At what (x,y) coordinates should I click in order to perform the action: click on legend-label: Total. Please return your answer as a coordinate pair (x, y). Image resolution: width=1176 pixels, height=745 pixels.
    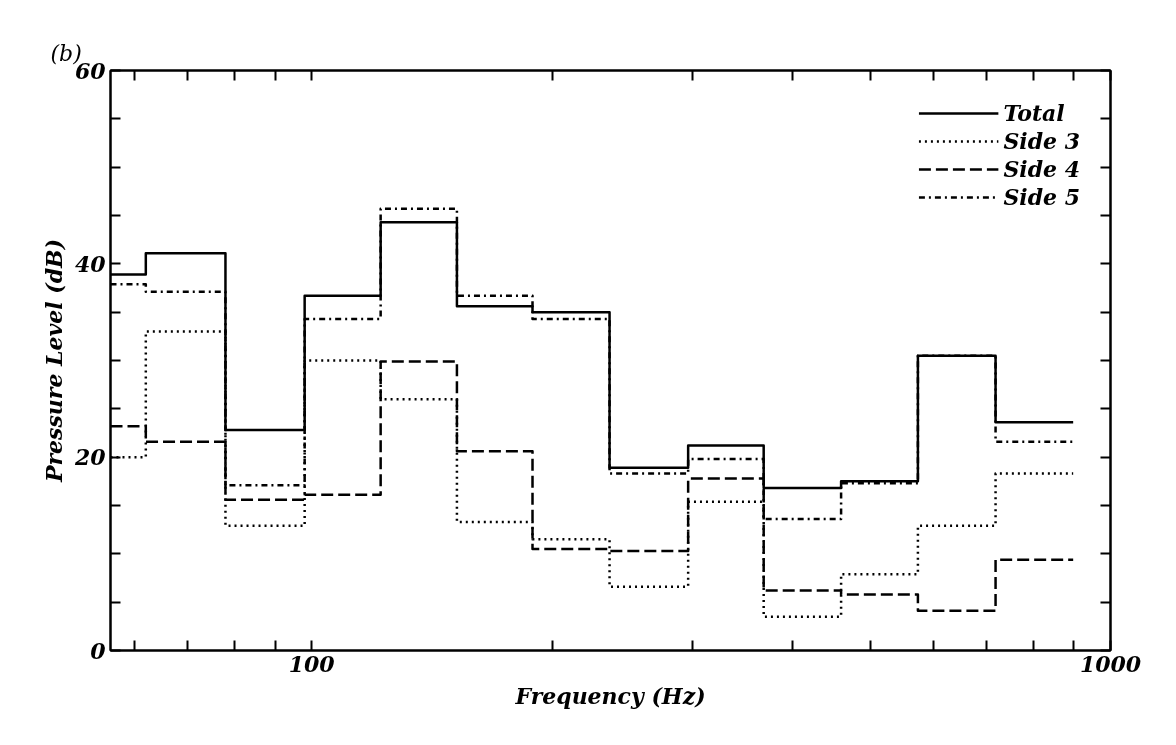
    Looking at the image, I should click on (1034, 113).